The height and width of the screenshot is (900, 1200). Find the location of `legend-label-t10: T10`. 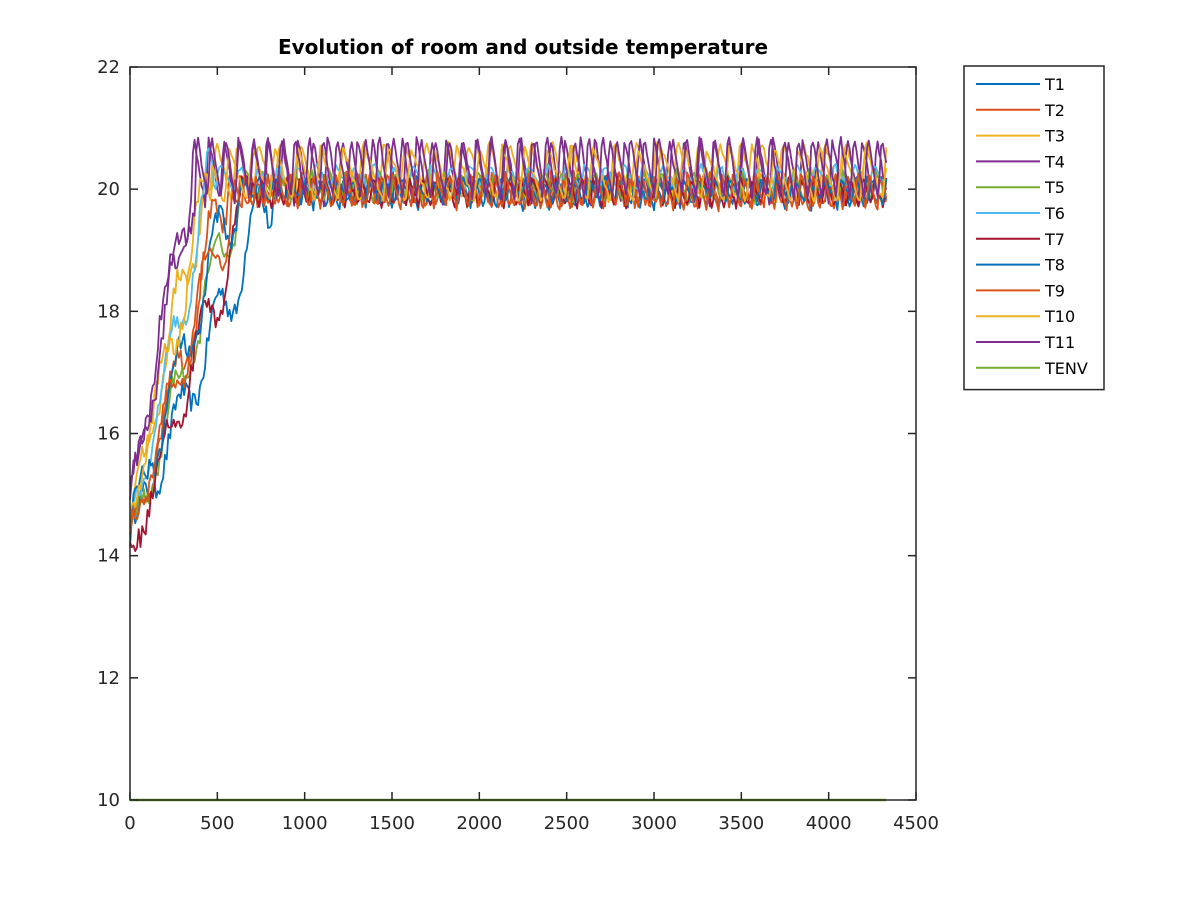

legend-label-t10: T10 is located at coordinates (1059, 316).